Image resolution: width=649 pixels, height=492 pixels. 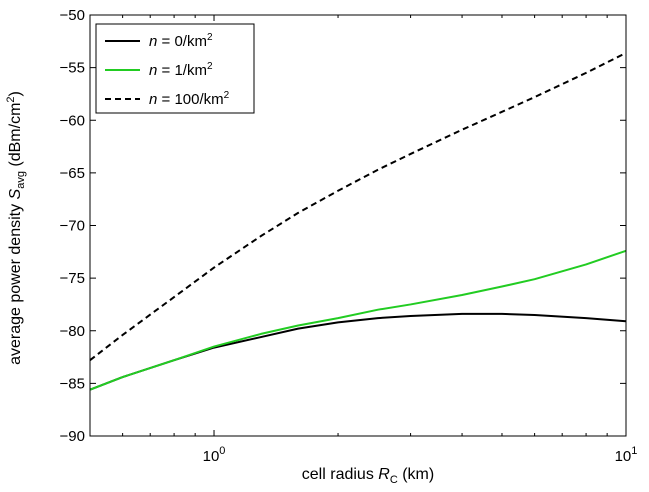 What do you see at coordinates (72, 383) in the screenshot?
I see `y-tick-label-1: −85` at bounding box center [72, 383].